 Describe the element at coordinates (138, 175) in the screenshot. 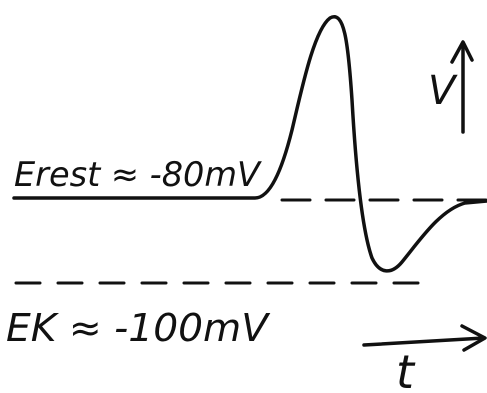

I see `rest-potential-label: Erest ≈ -80mV` at that location.